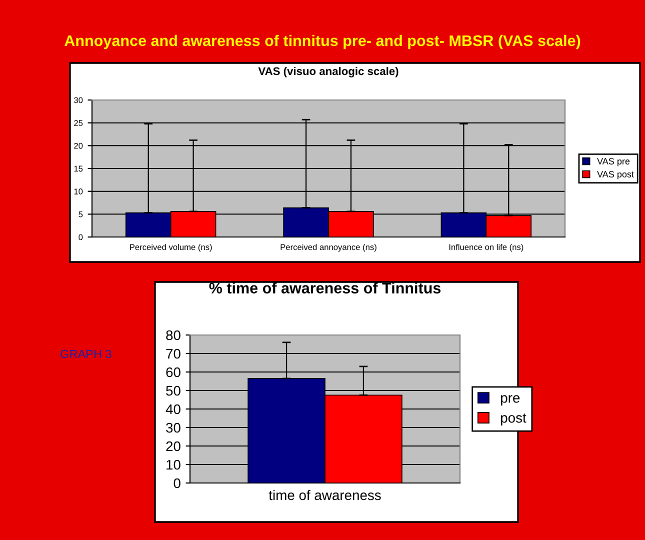 The width and height of the screenshot is (645, 540). What do you see at coordinates (513, 420) in the screenshot?
I see `legend-label: post` at bounding box center [513, 420].